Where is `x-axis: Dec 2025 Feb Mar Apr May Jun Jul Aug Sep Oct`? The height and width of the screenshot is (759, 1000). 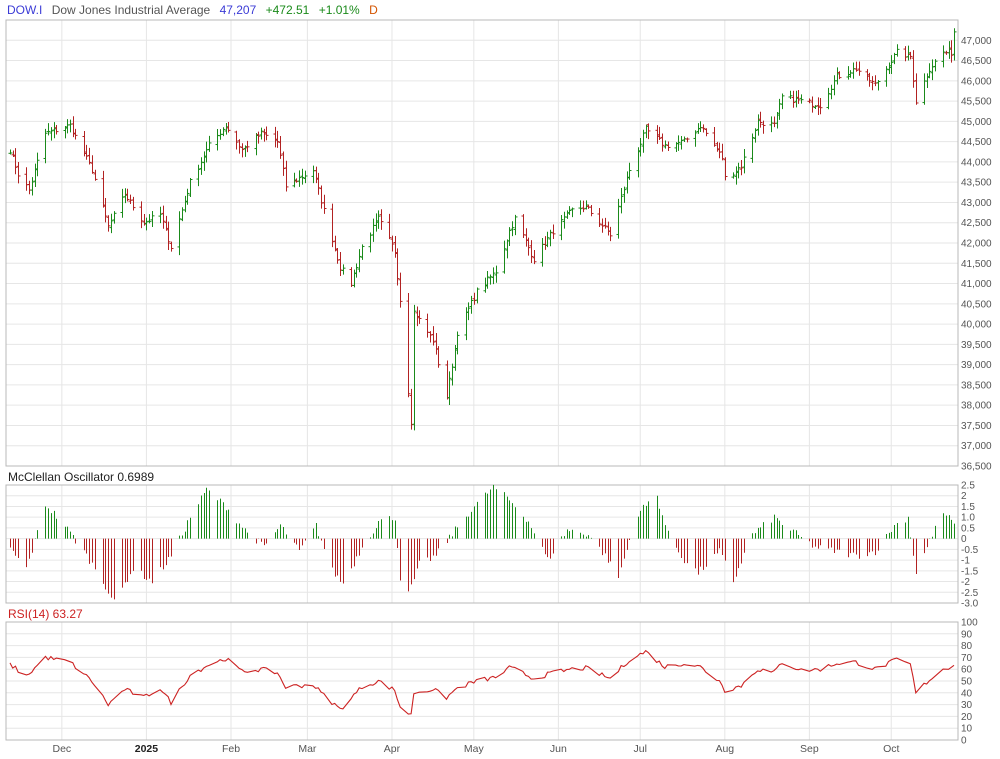 x-axis: Dec 2025 Feb Mar Apr May Jun Jul Aug Sep Oct is located at coordinates (475, 749).